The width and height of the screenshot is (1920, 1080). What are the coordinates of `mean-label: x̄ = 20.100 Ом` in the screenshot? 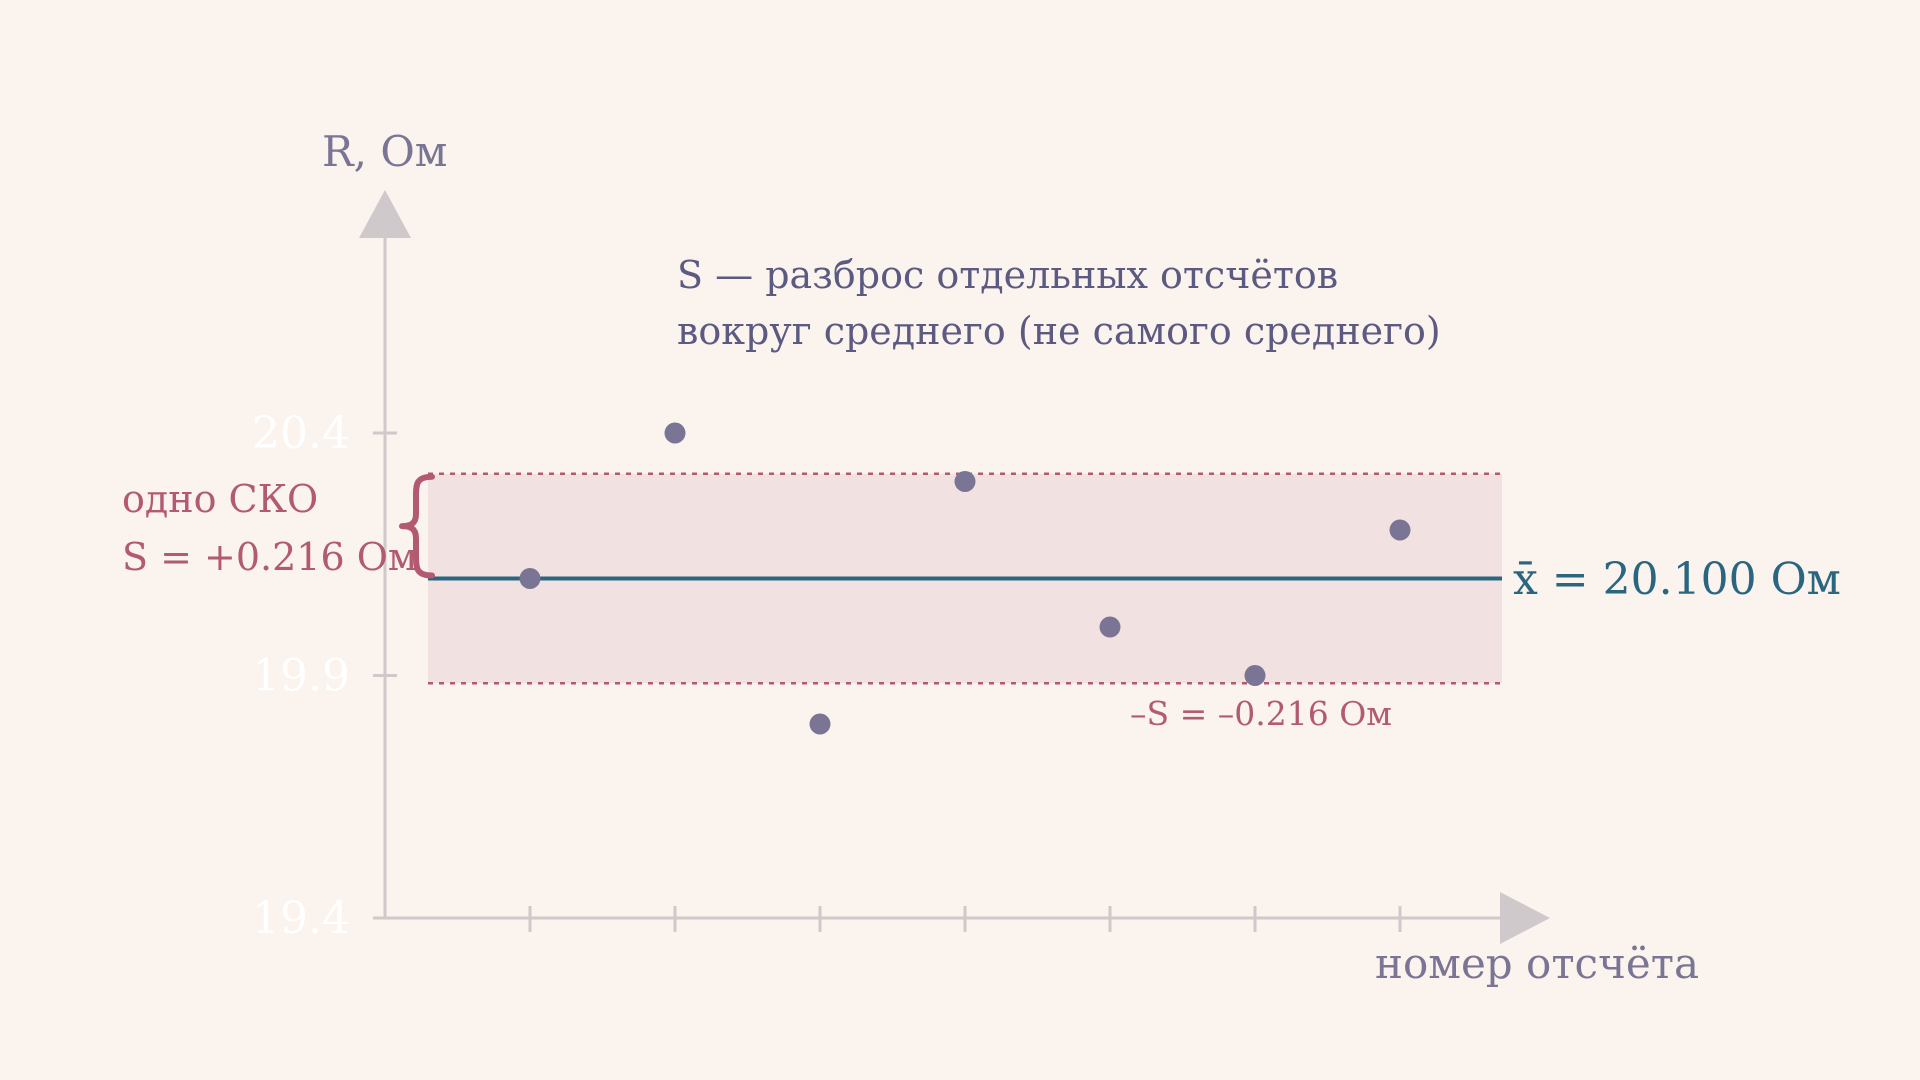 It's located at (1677, 579).